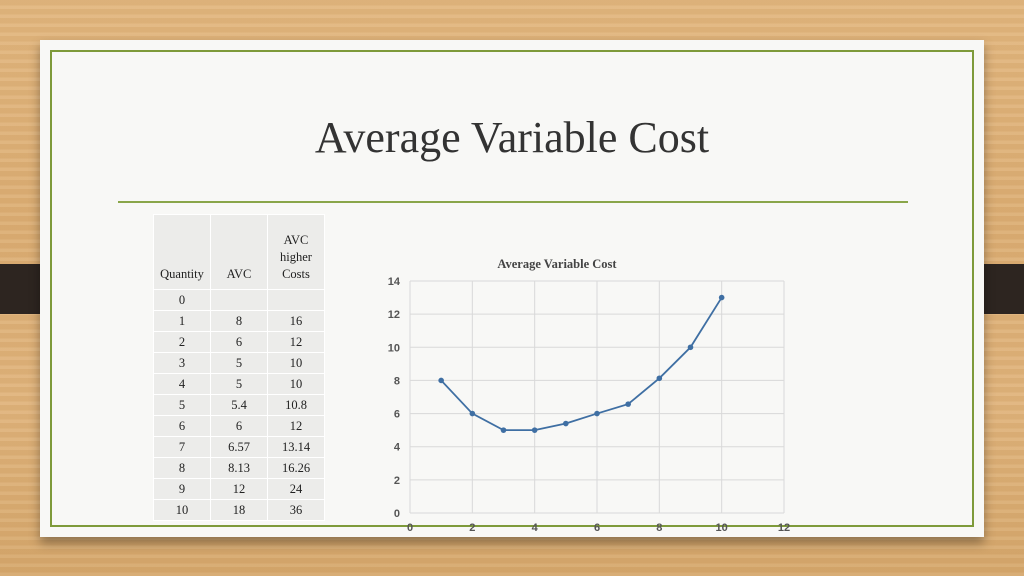 The image size is (1024, 576). Describe the element at coordinates (557, 264) in the screenshot. I see `chart-title: Average Variable Cost` at that location.